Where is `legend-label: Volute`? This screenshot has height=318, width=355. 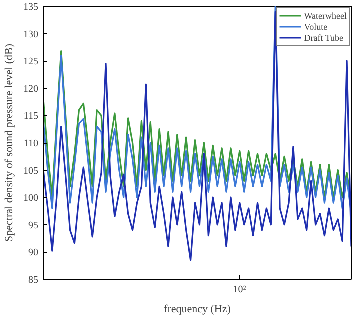 legend-label: Volute is located at coordinates (316, 26).